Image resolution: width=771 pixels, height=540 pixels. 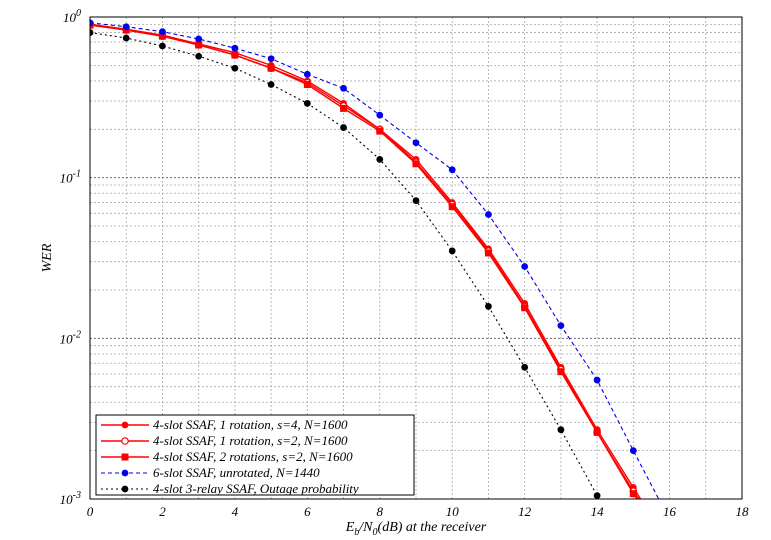 I want to click on x-tick-label: 2, so click(x=162, y=511).